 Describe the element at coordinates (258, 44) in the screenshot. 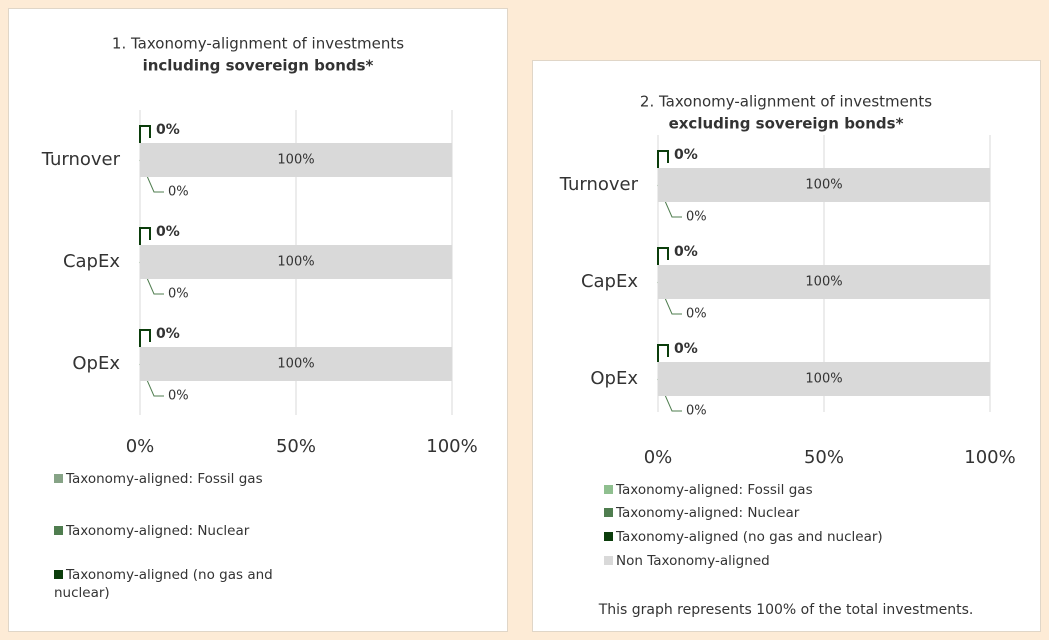

I see `chart-title: 1. Taxonomy-alignment of investments` at that location.